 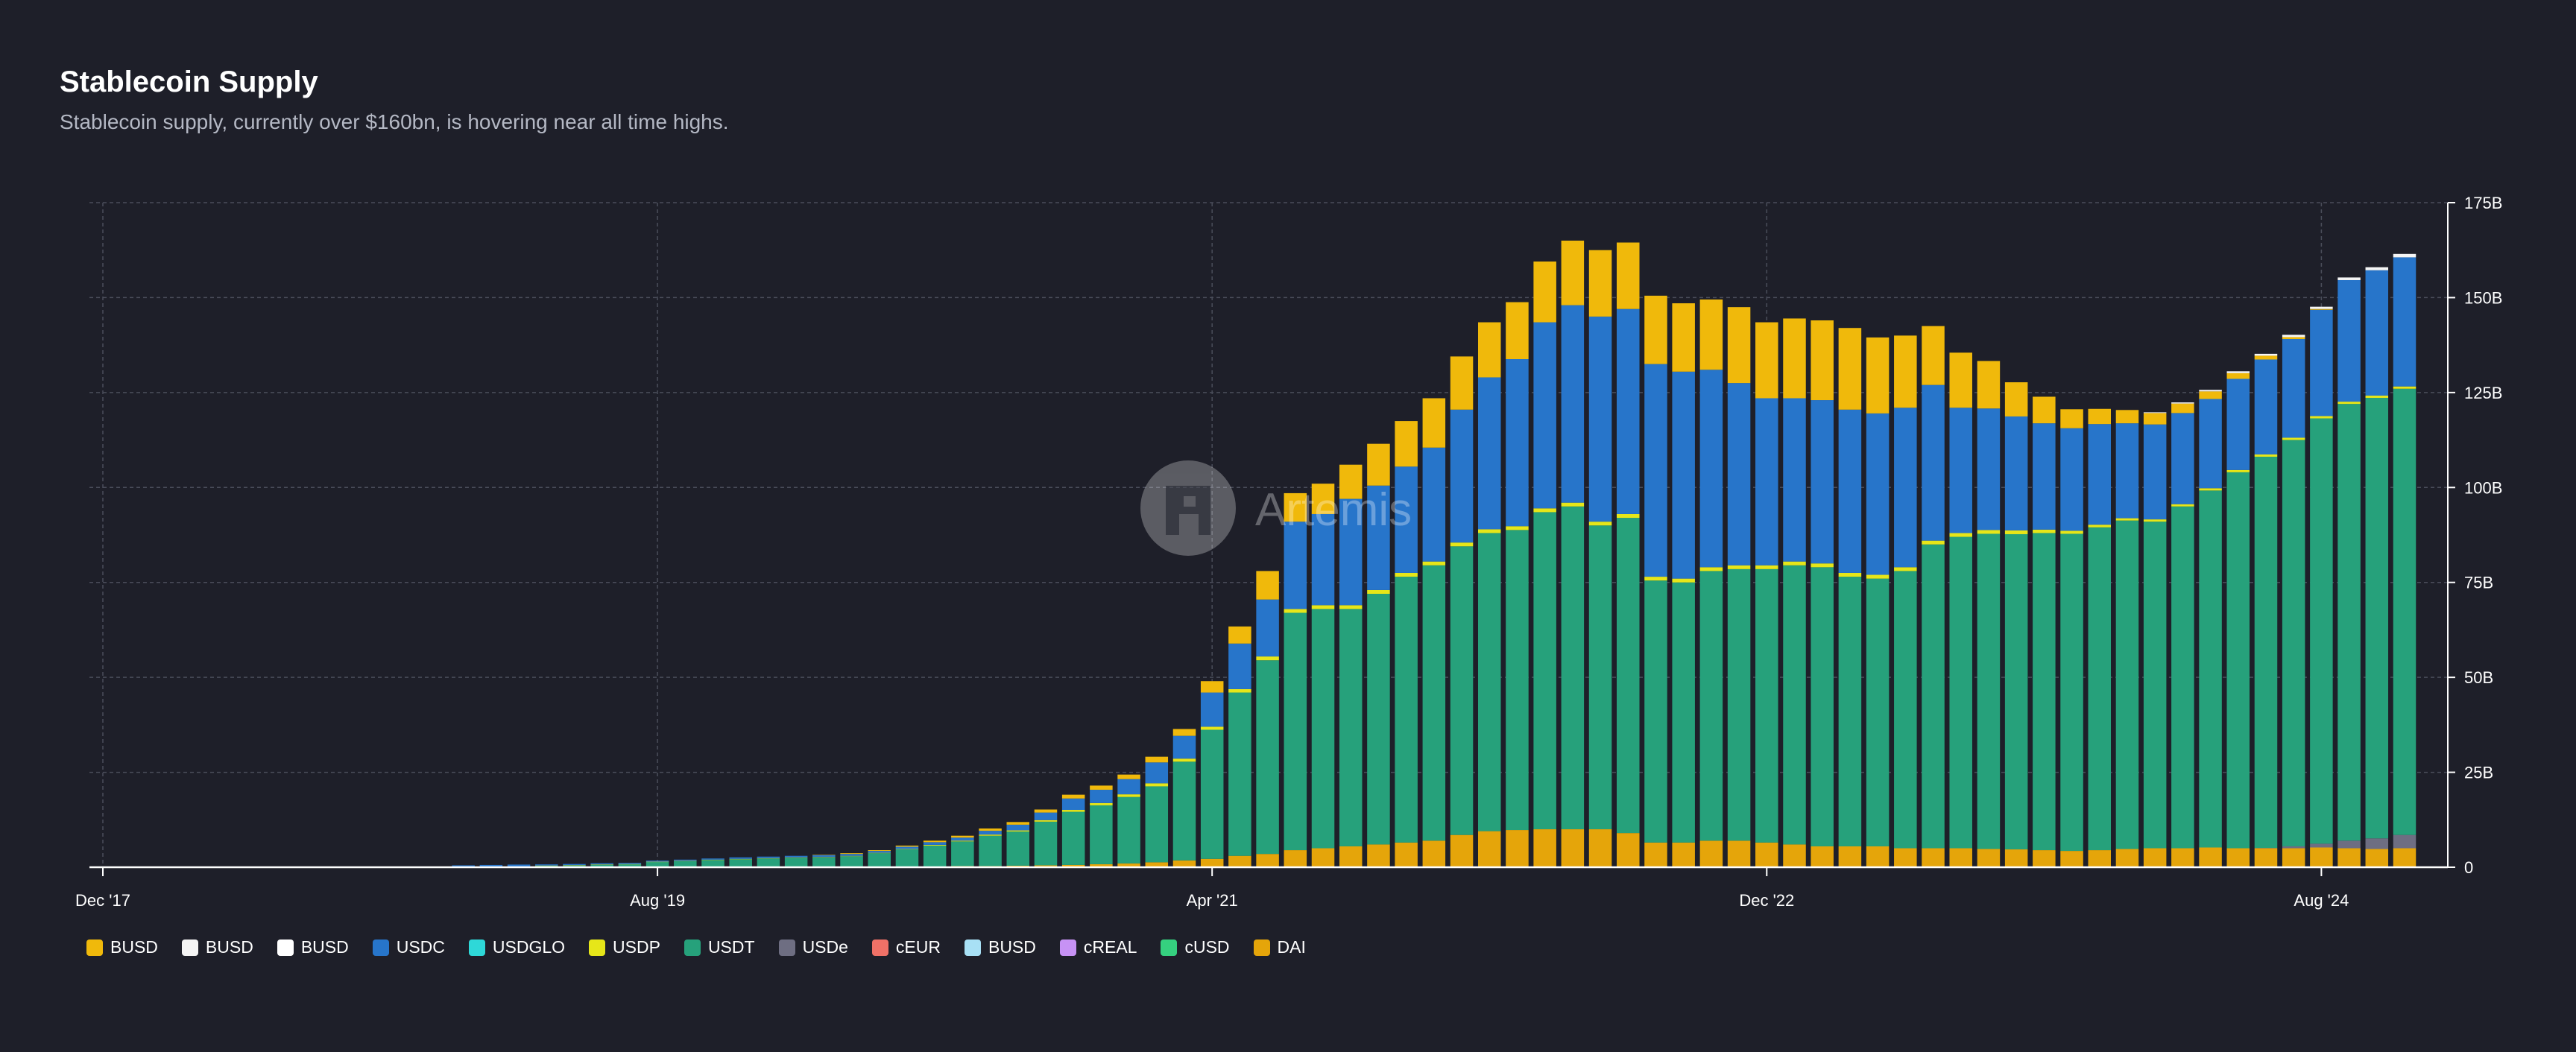 I want to click on legend-item-usdp: USDP, so click(x=624, y=947).